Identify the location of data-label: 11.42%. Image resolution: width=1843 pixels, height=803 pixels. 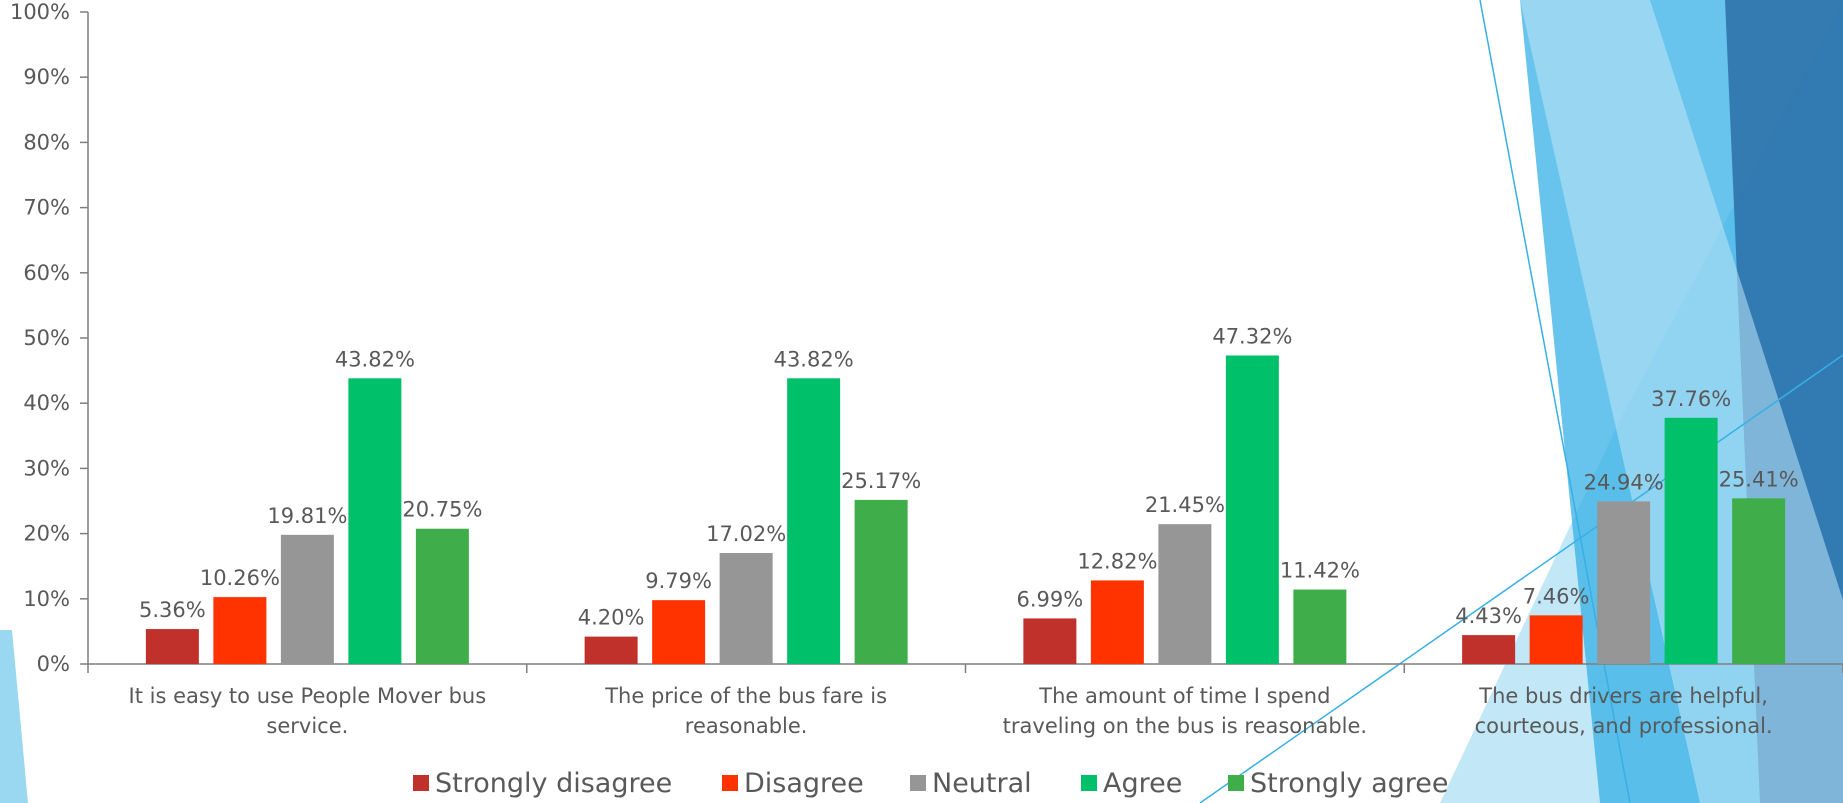
(1320, 571).